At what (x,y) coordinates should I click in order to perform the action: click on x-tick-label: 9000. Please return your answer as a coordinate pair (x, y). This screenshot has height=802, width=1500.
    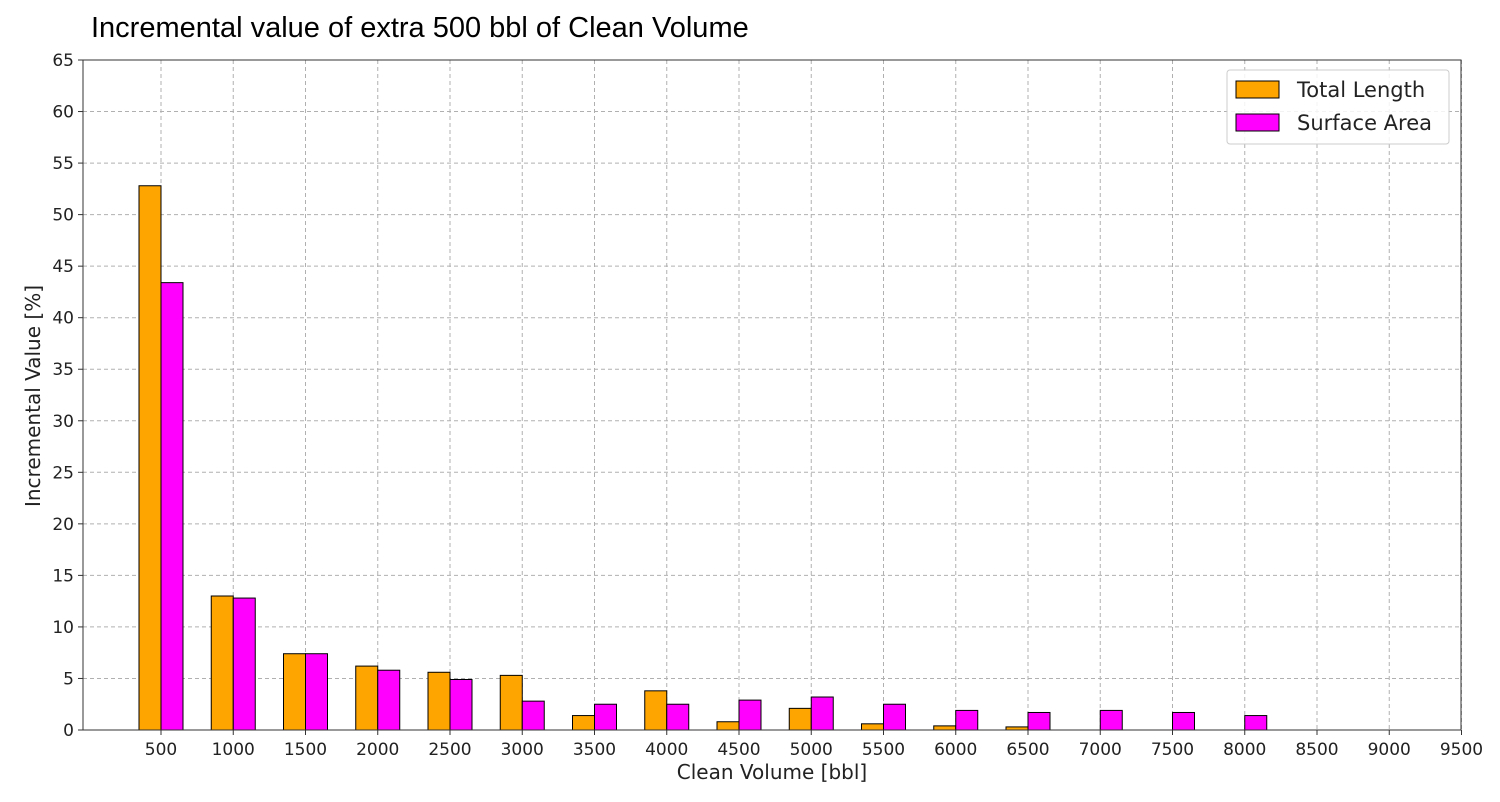
    Looking at the image, I should click on (1389, 750).